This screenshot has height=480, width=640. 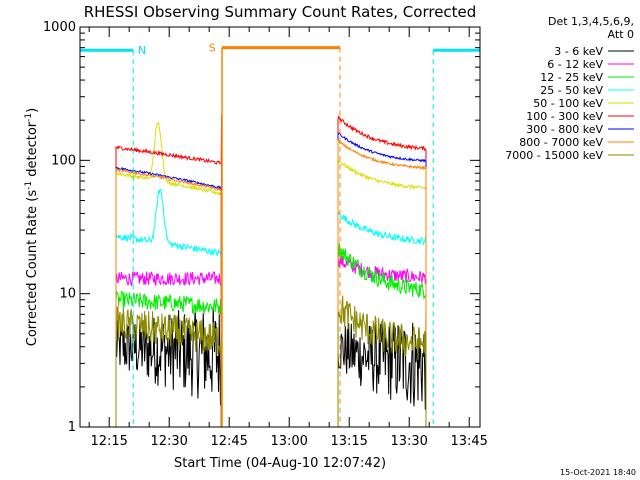 What do you see at coordinates (168, 441) in the screenshot?
I see `x-tick-label: 12:30` at bounding box center [168, 441].